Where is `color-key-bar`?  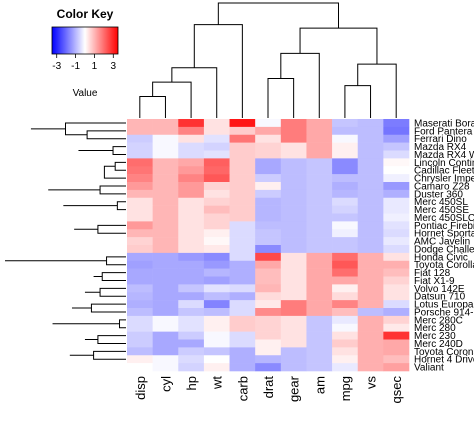
color-key-bar is located at coordinates (85, 40).